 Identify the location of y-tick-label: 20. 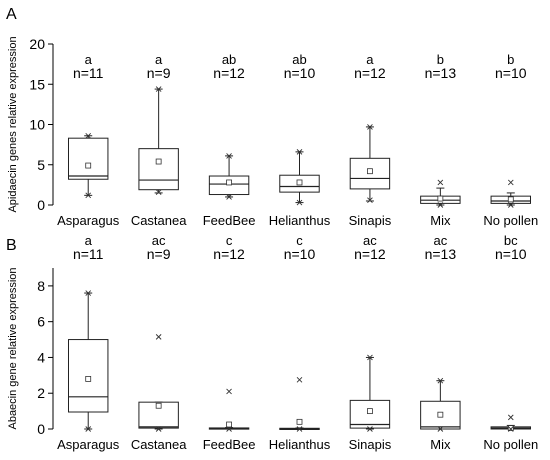
(37, 44).